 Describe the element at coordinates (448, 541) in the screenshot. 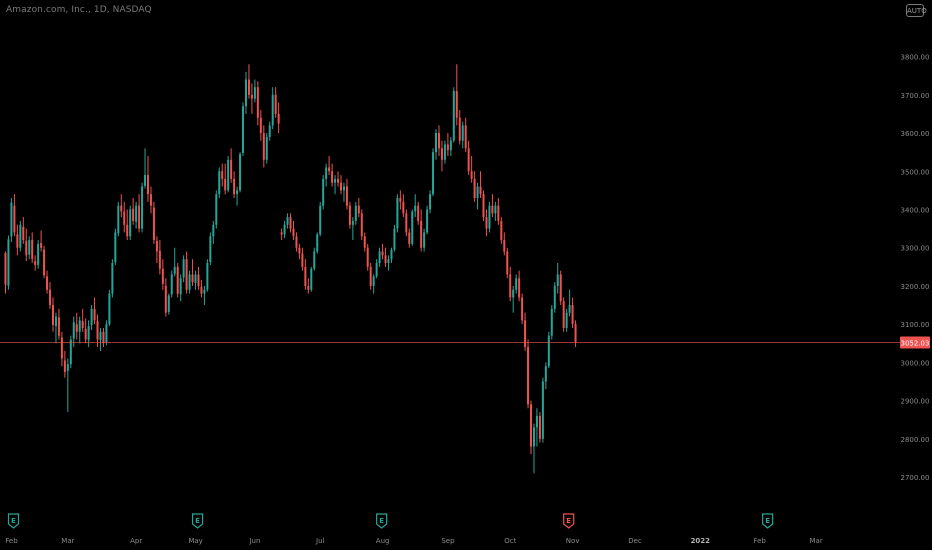

I see `time-tick-label: Sep` at that location.